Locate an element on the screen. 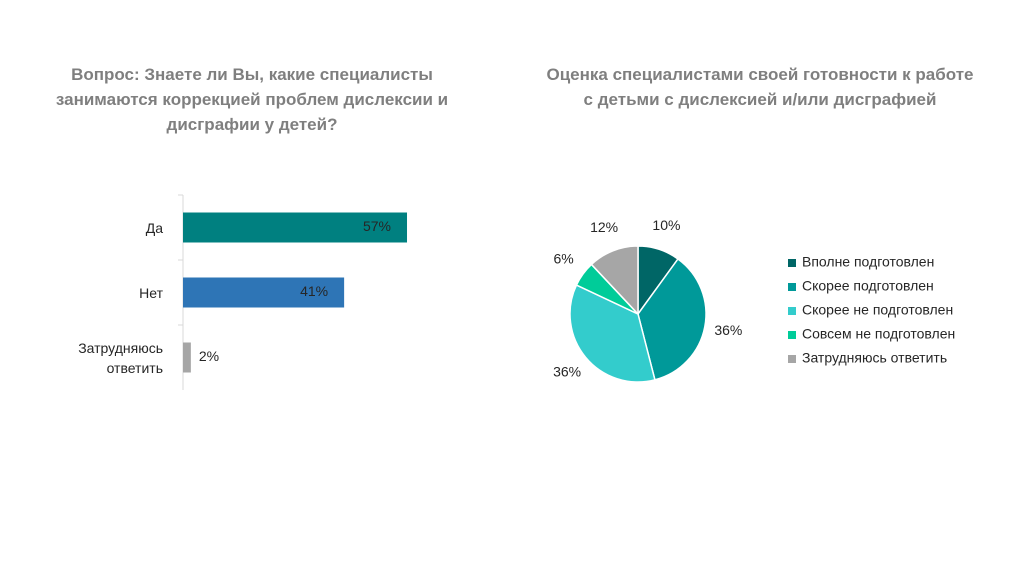 The image size is (1024, 576). value-label: 2% is located at coordinates (209, 356).